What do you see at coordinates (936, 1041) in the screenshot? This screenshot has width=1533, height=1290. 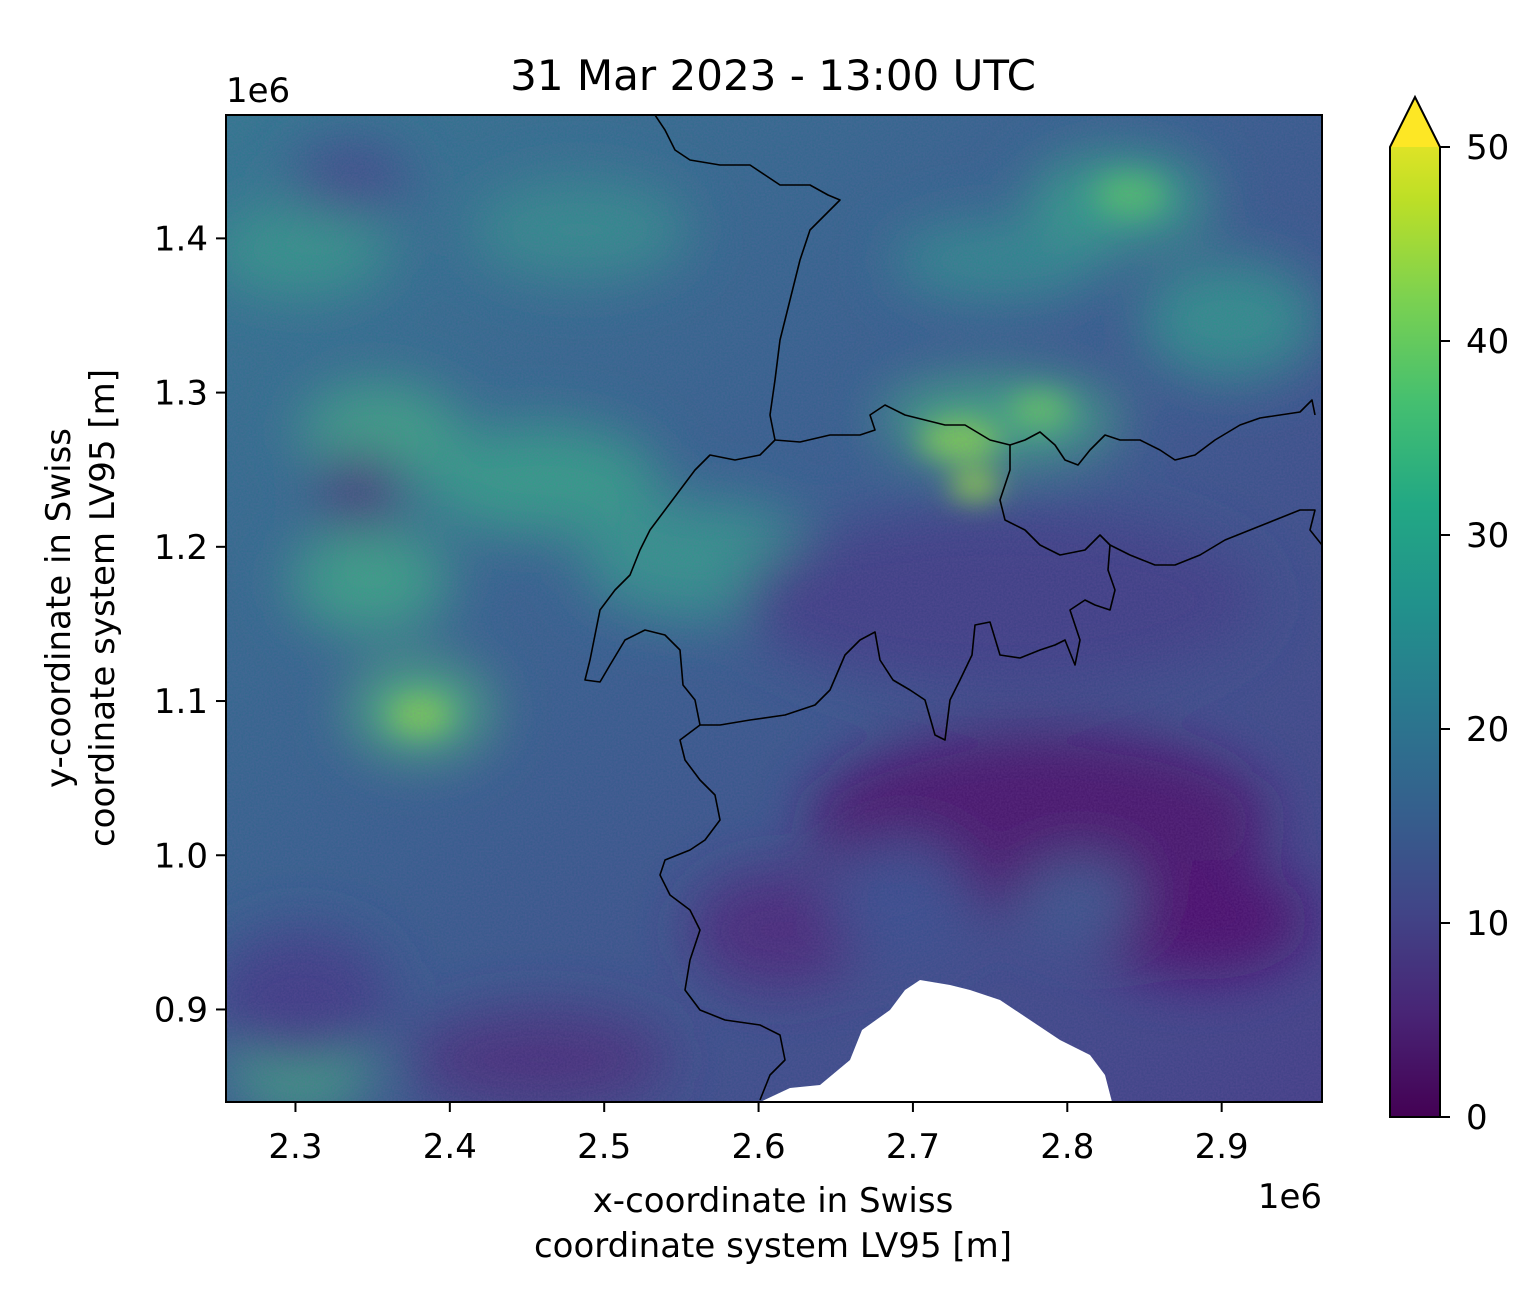 I see `no-data-region` at bounding box center [936, 1041].